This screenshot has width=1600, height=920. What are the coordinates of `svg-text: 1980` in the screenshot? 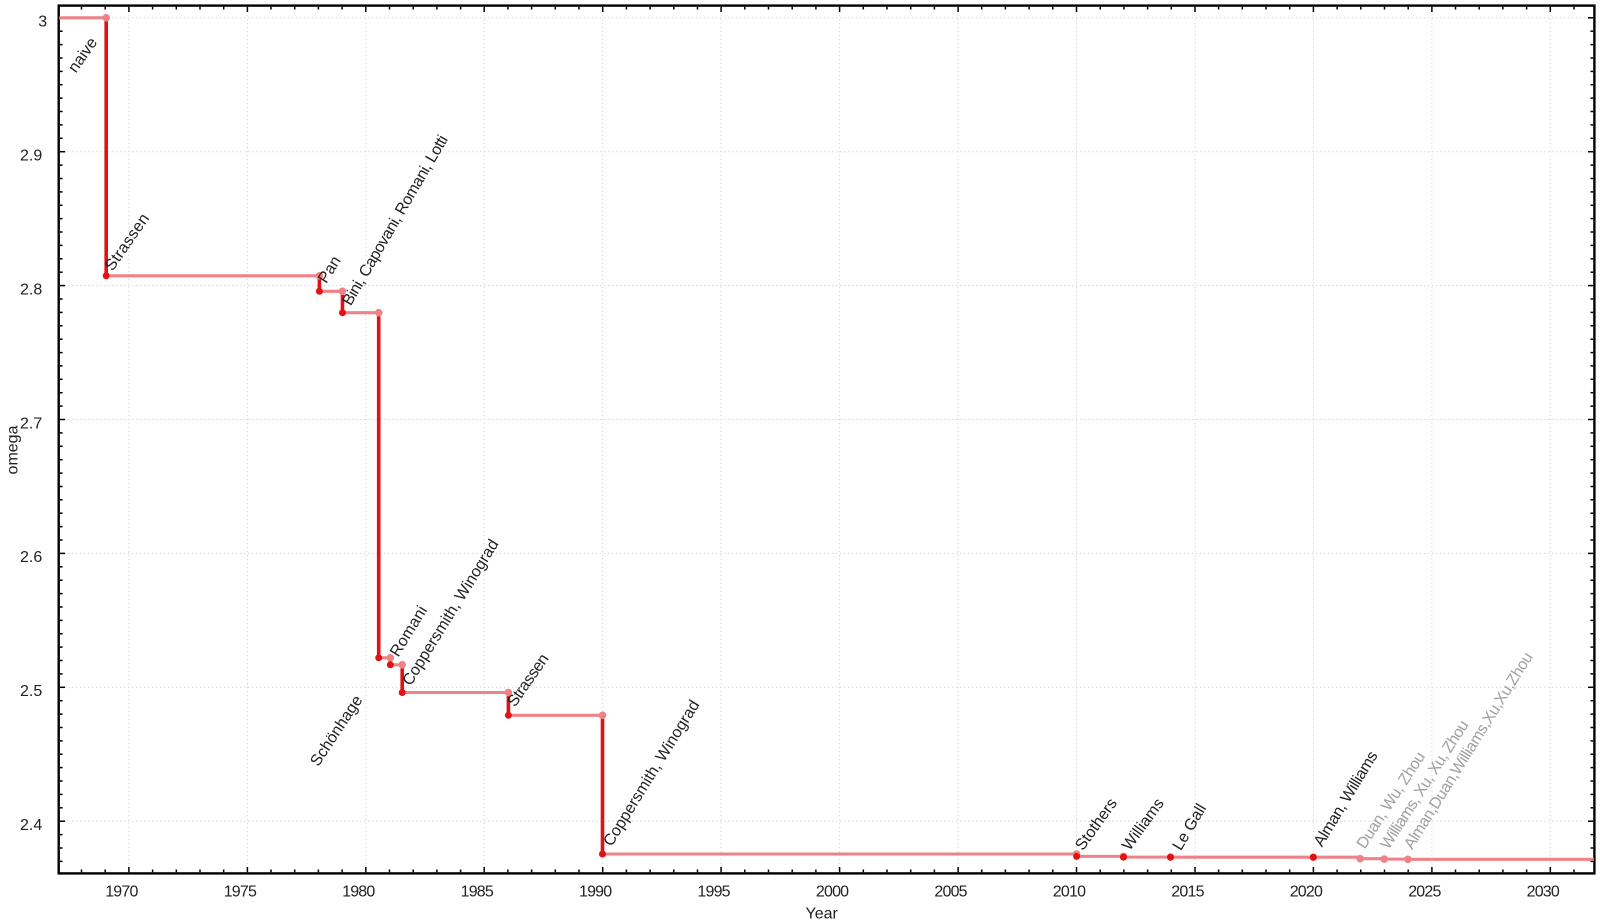 It's located at (358, 892).